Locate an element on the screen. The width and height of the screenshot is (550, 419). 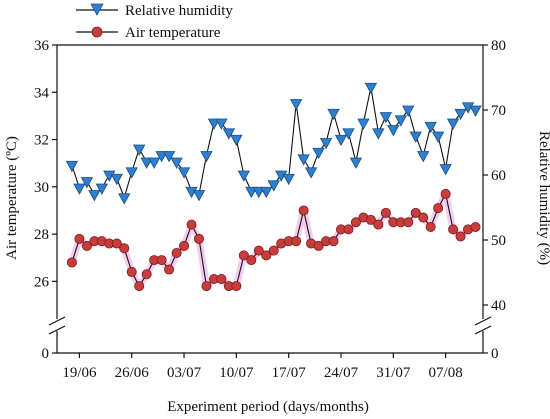
legend: Relative humidity Air temperature is located at coordinates (154, 22).